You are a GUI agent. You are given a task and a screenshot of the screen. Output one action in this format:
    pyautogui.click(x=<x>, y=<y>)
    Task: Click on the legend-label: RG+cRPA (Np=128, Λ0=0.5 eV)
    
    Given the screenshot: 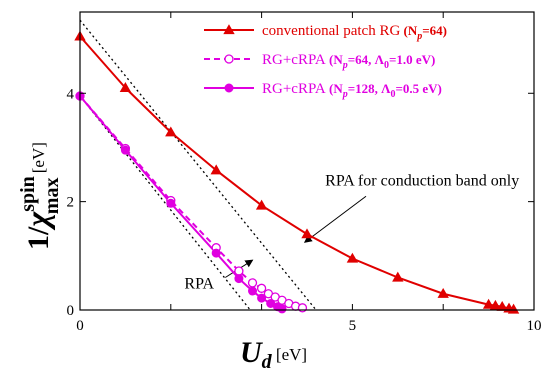 What is the action you would take?
    pyautogui.click(x=352, y=90)
    